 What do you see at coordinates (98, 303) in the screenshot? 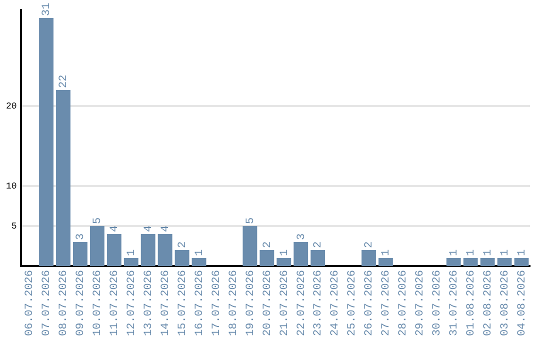
I see `x-tick-label: 10.07.2026` at bounding box center [98, 303].